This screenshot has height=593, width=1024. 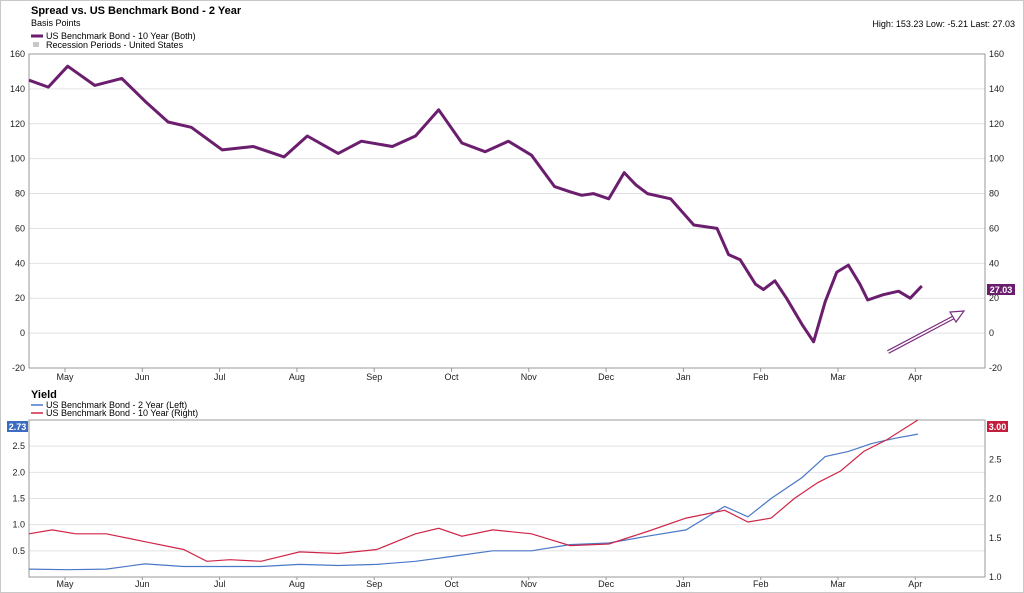 What do you see at coordinates (996, 89) in the screenshot?
I see `y-tick-right-140: 140` at bounding box center [996, 89].